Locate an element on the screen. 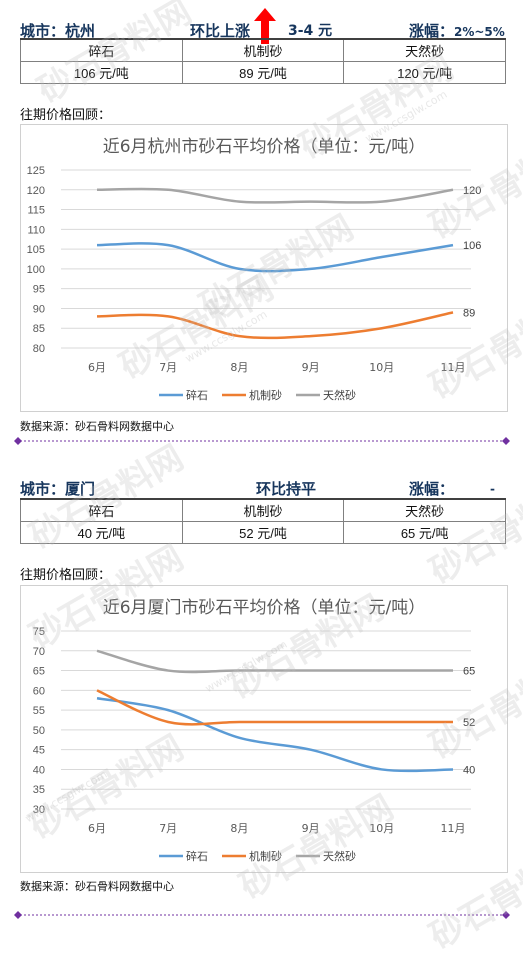  price-header-xiamen: 城市：厦门 环比持平 涨幅： - is located at coordinates (263, 489).